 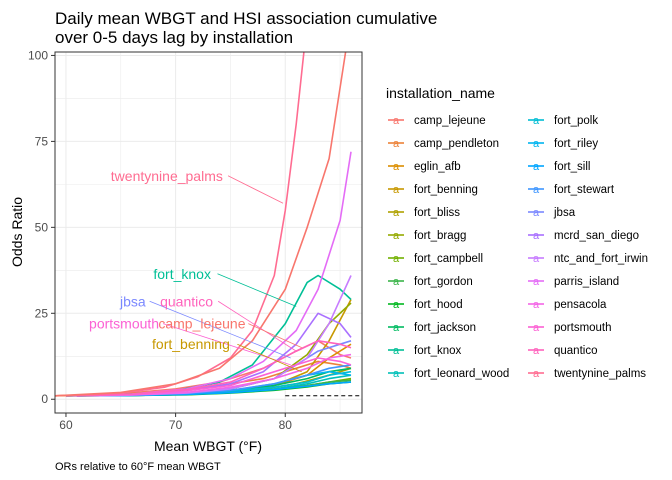 I want to click on y-tick-label: 100, so click(x=38, y=55).